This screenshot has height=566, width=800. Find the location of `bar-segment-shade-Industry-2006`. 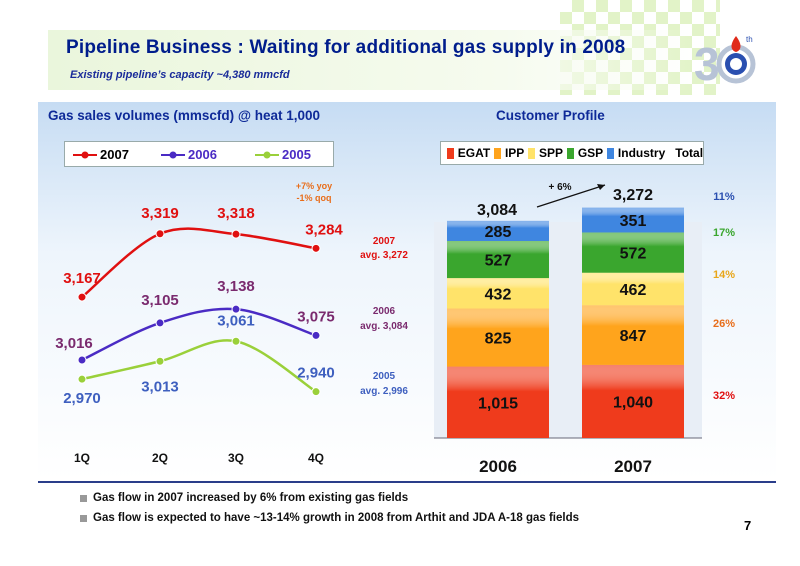

bar-segment-shade-Industry-2006 is located at coordinates (498, 230).